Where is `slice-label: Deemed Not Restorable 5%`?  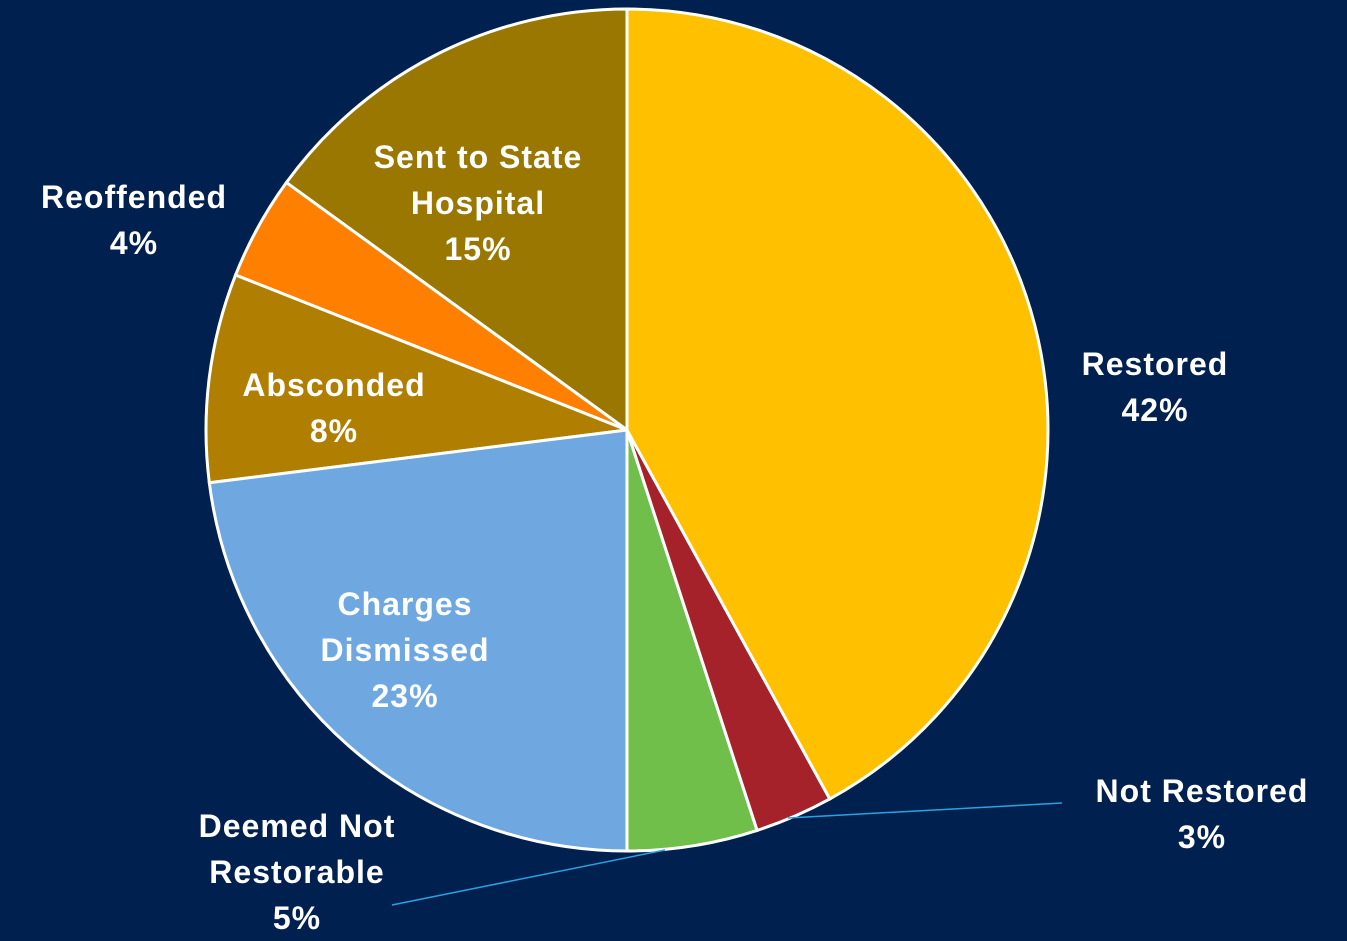
slice-label: Deemed Not Restorable 5% is located at coordinates (297, 872).